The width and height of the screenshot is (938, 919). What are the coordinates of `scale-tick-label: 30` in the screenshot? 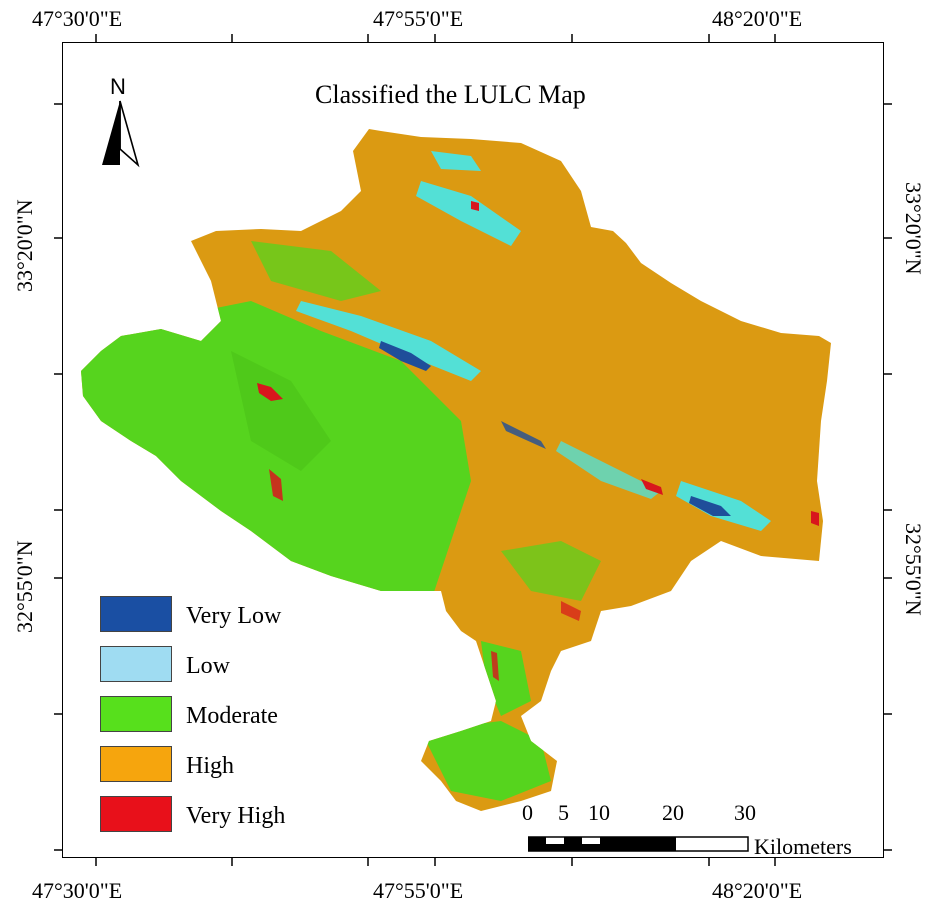 It's located at (745, 812).